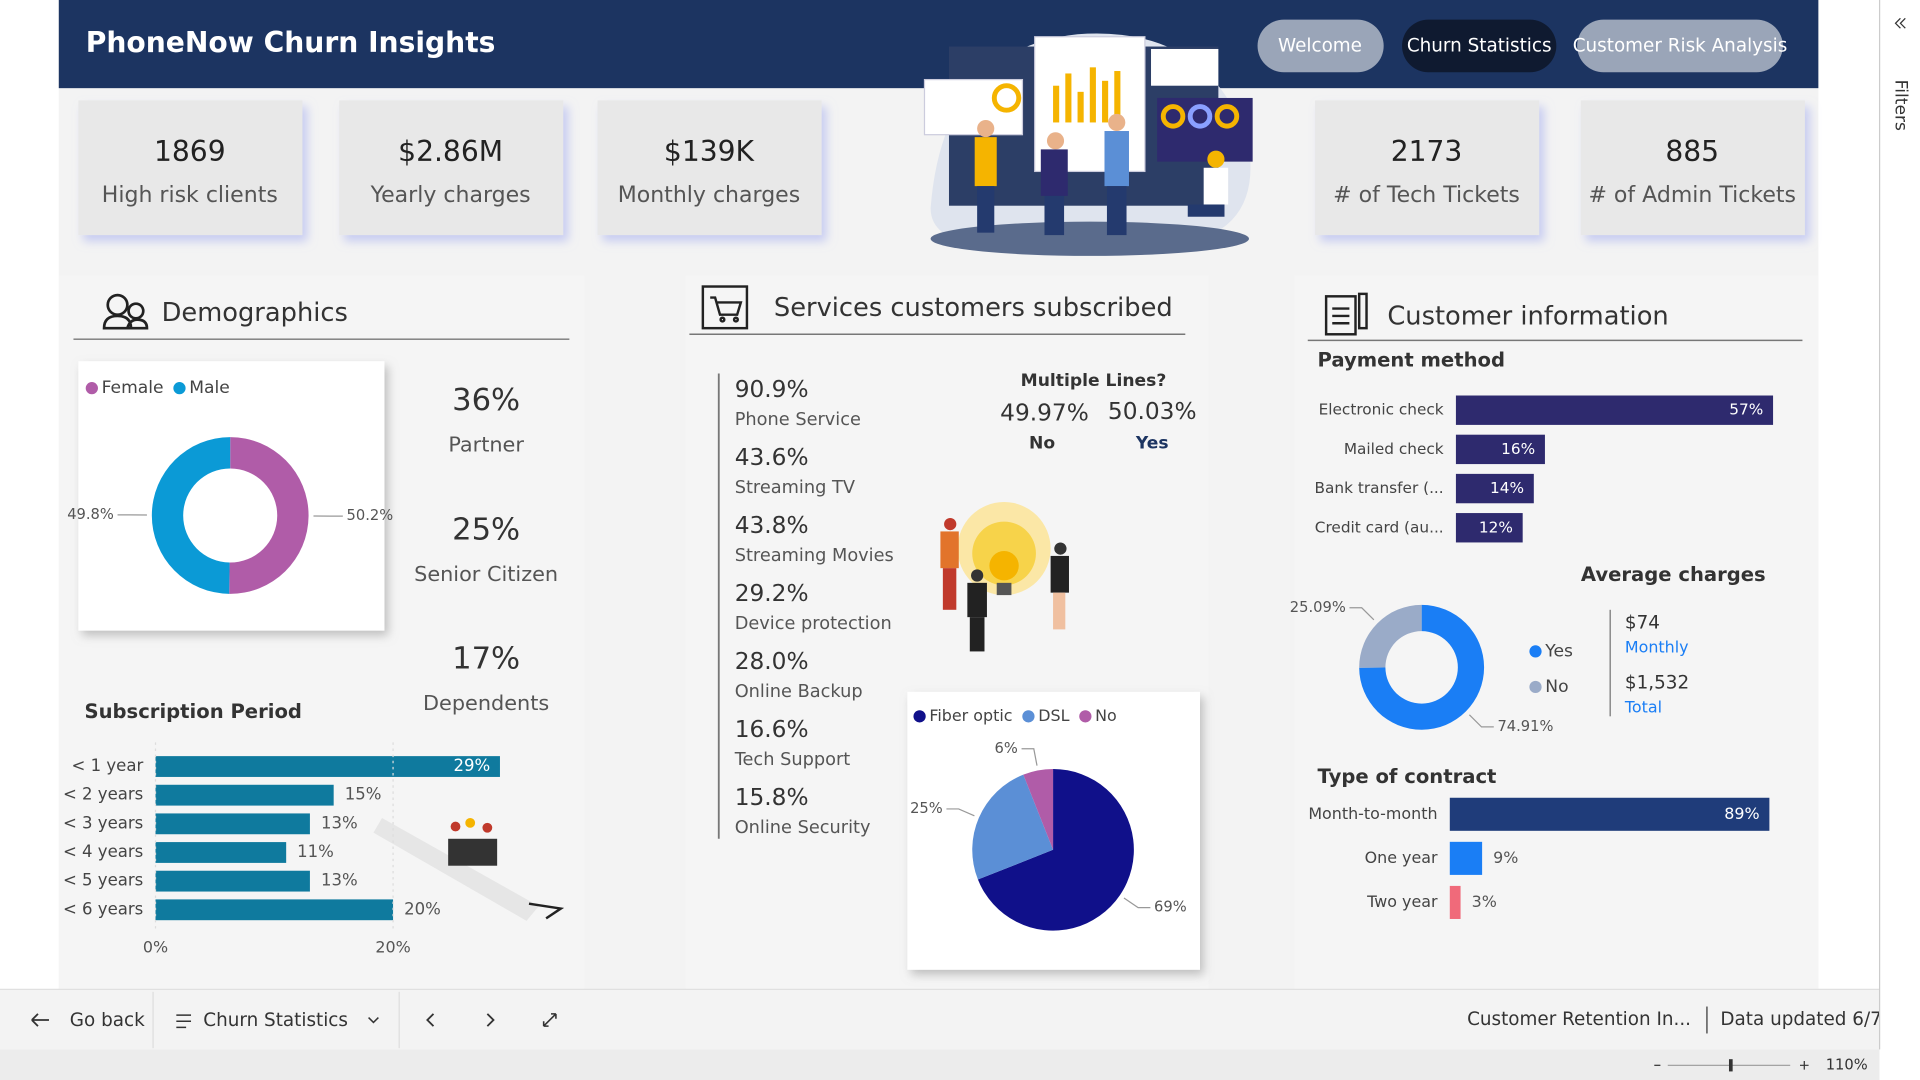 The height and width of the screenshot is (1080, 1920). What do you see at coordinates (940, 1019) in the screenshot?
I see `footer-bar` at bounding box center [940, 1019].